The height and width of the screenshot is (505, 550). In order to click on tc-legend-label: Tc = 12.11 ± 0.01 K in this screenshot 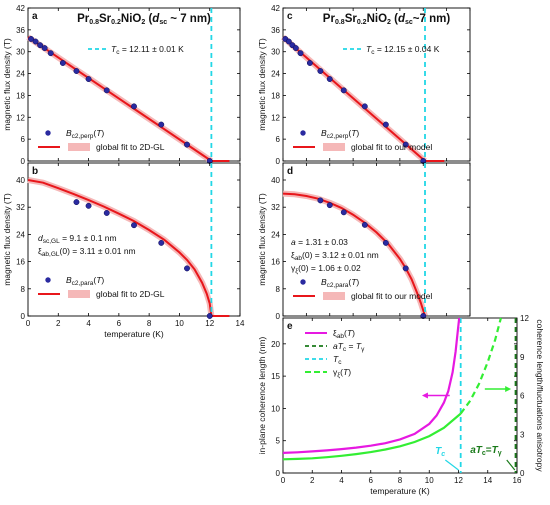, I will do `click(147, 50)`.